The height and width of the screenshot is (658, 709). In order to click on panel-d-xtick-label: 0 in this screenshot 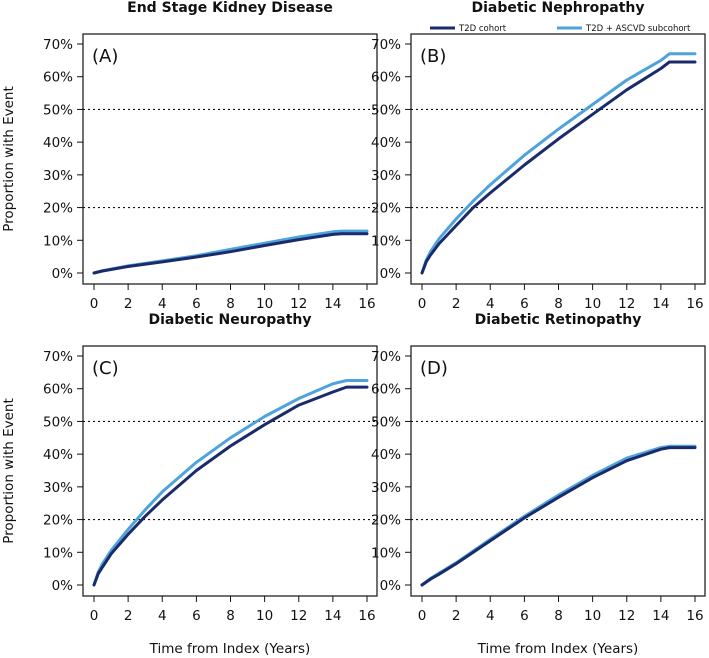, I will do `click(422, 616)`.